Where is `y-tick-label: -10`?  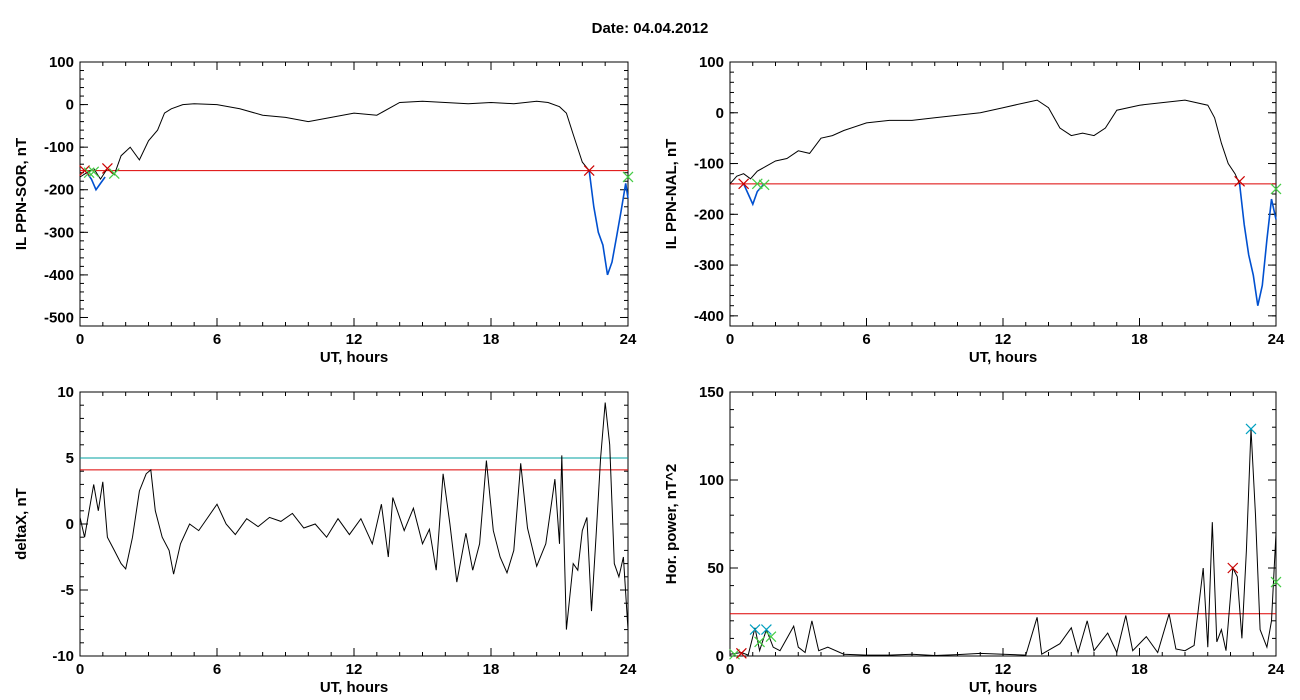
y-tick-label: -10 is located at coordinates (63, 656).